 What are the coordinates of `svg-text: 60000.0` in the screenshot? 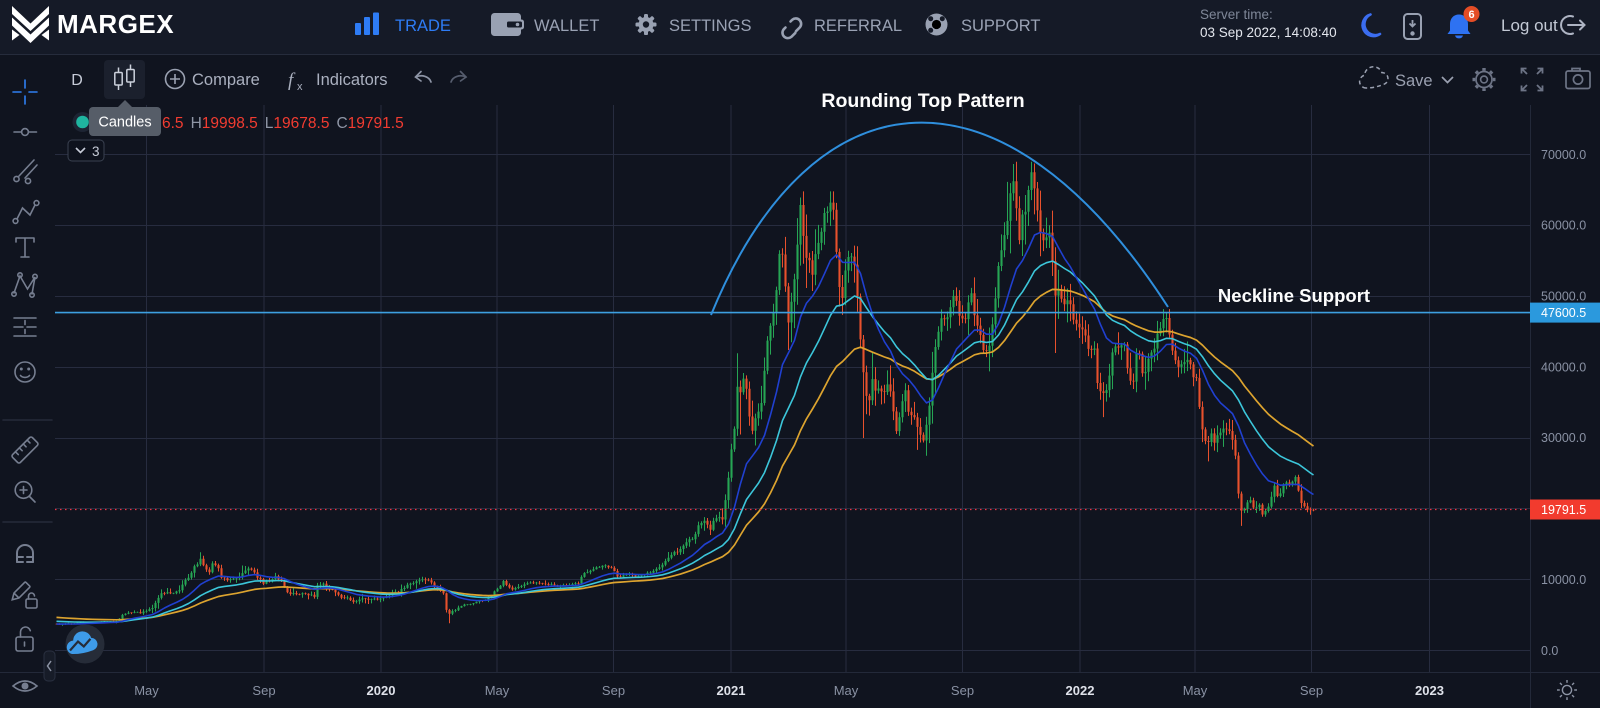 It's located at (1563, 226).